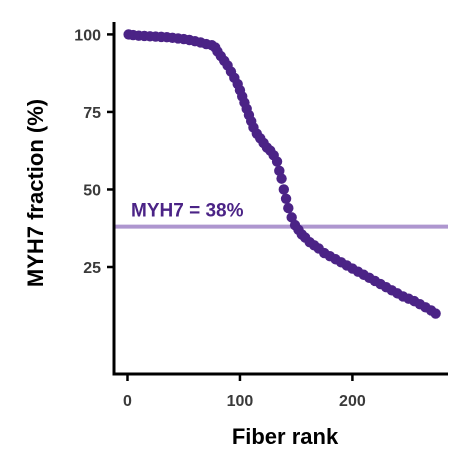 This screenshot has height=472, width=472. What do you see at coordinates (92, 268) in the screenshot?
I see `y-tick-label: 25` at bounding box center [92, 268].